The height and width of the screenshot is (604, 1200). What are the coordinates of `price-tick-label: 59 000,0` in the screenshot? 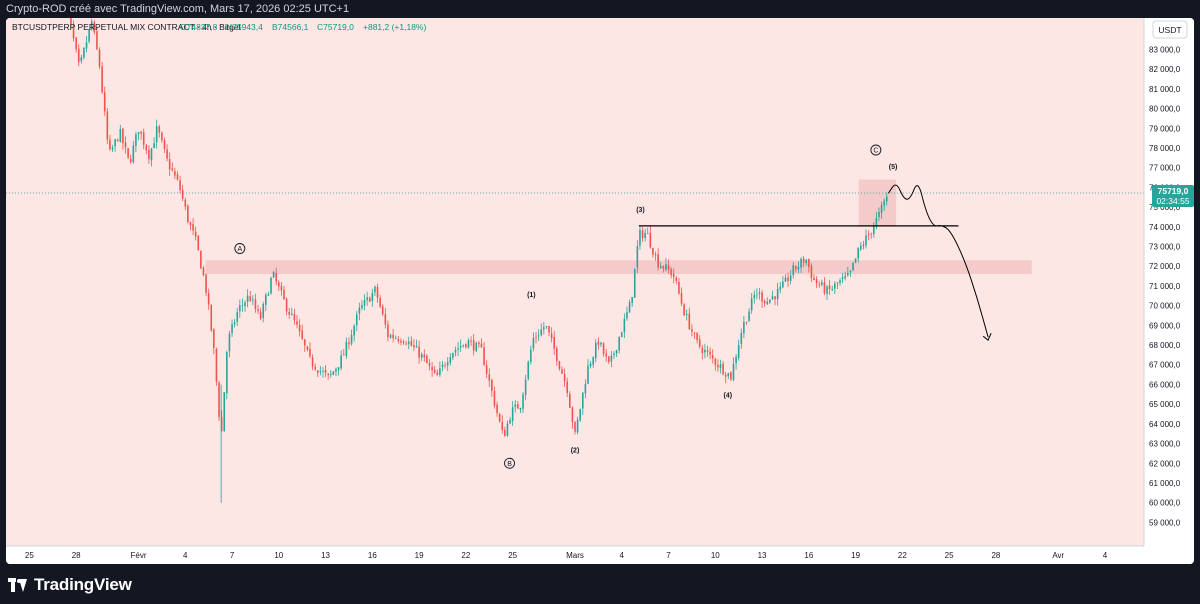 It's located at (1165, 522).